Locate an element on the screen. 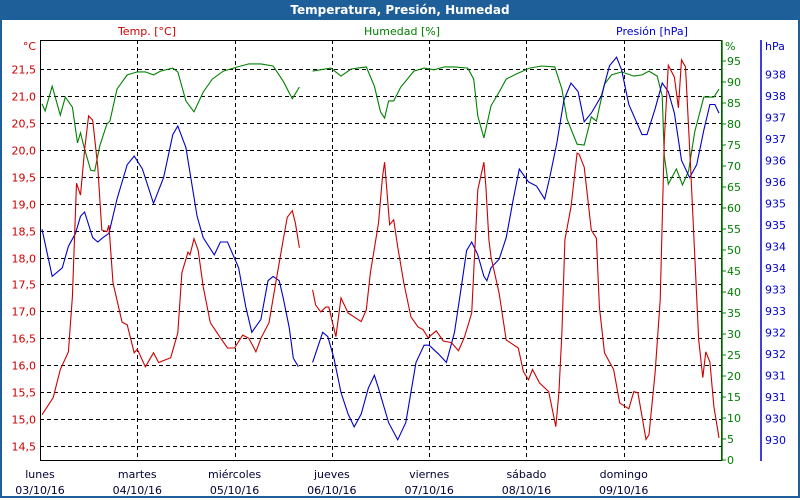 The image size is (800, 500). humidity-tick-label: 80 is located at coordinates (734, 124).